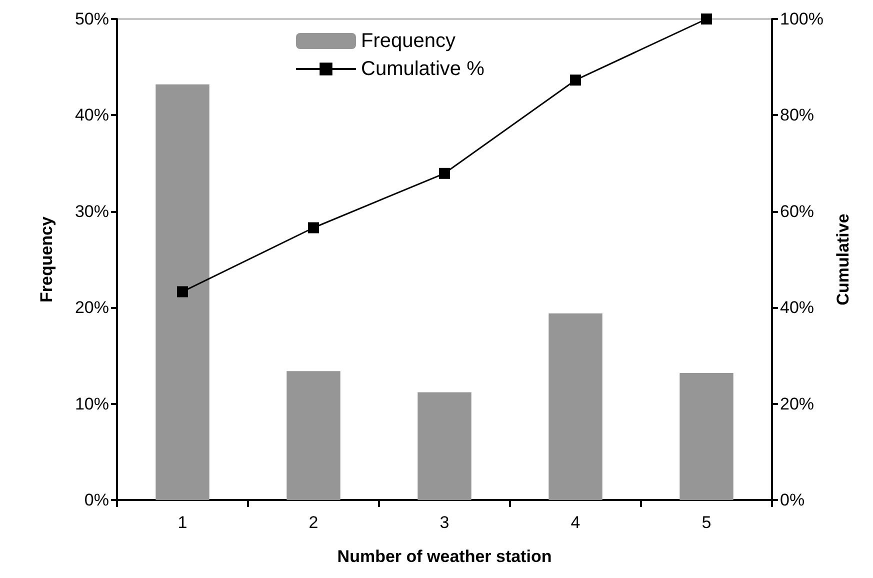 The image size is (873, 578). What do you see at coordinates (797, 115) in the screenshot?
I see `y2-tick-label: 80%` at bounding box center [797, 115].